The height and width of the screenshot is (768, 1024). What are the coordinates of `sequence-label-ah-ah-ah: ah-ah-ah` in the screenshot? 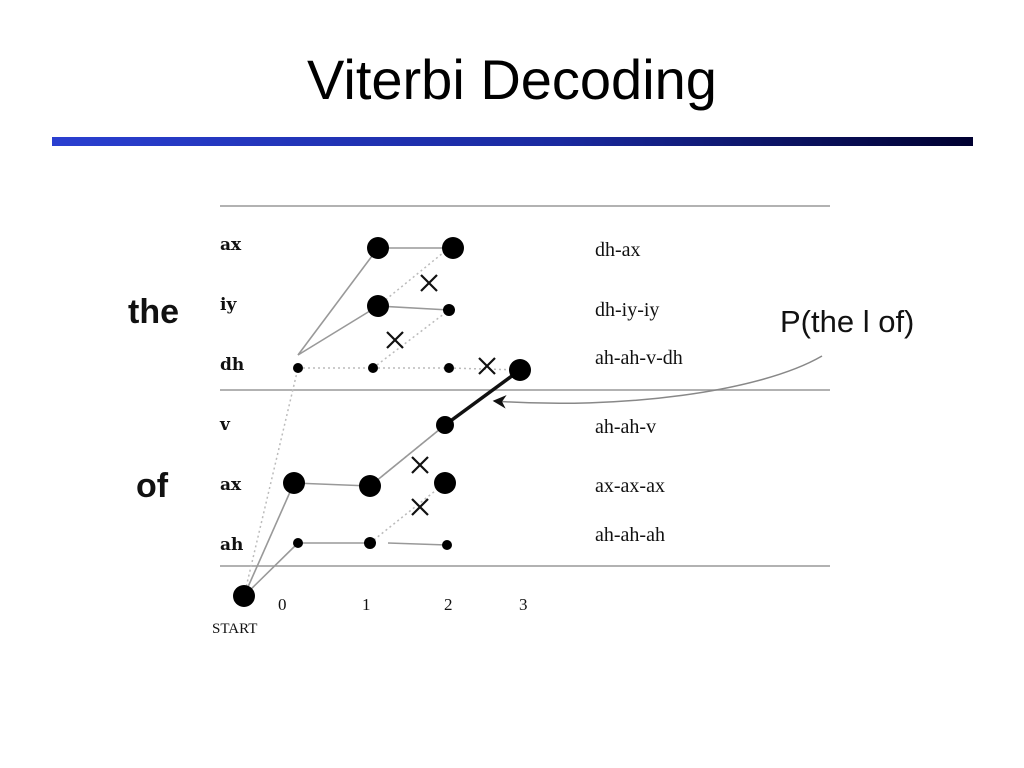 It's located at (630, 535).